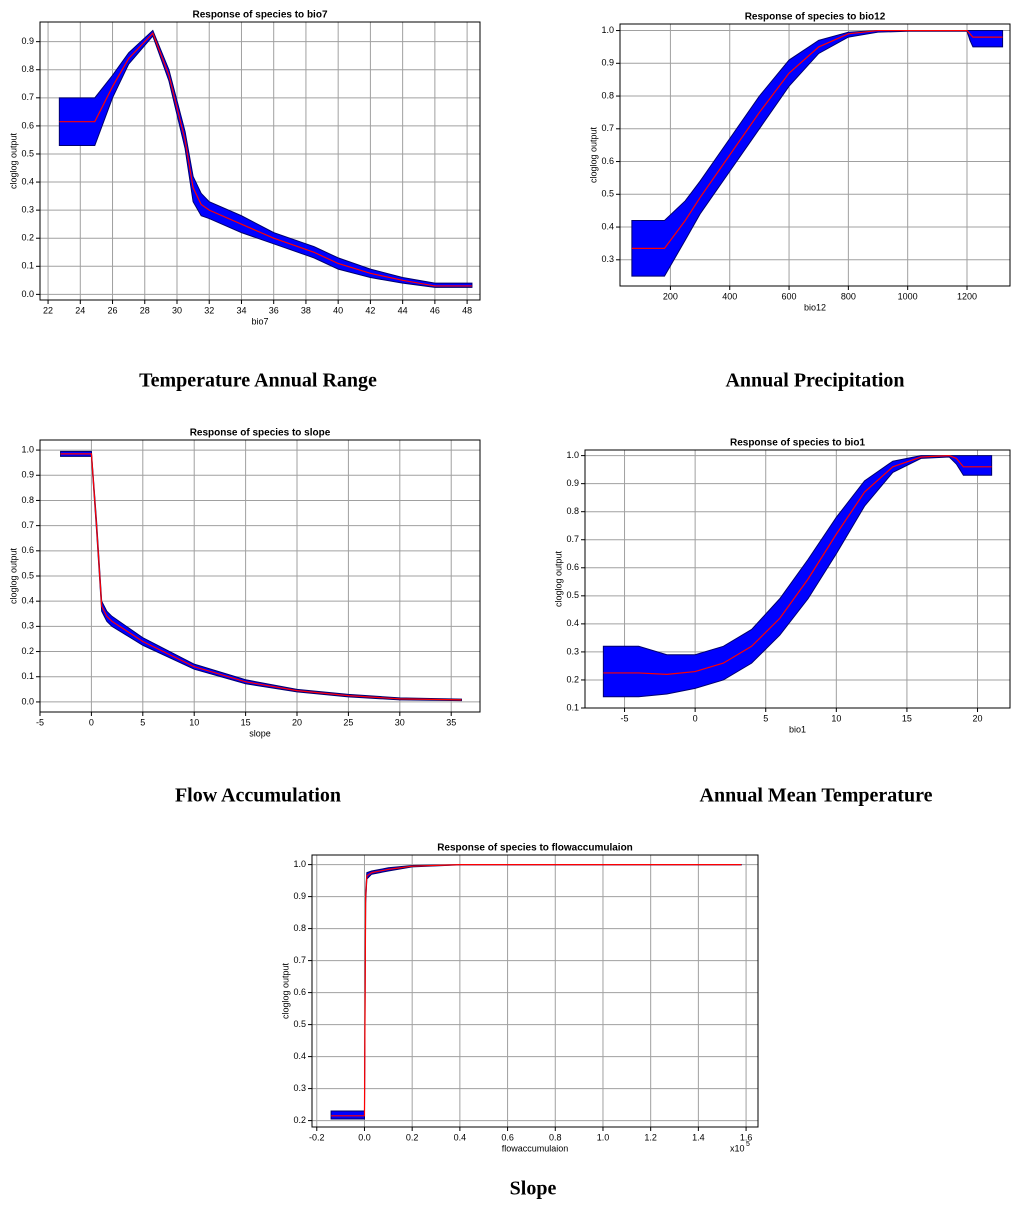  Describe the element at coordinates (625, 718) in the screenshot. I see `x-tick-label: -5` at that location.